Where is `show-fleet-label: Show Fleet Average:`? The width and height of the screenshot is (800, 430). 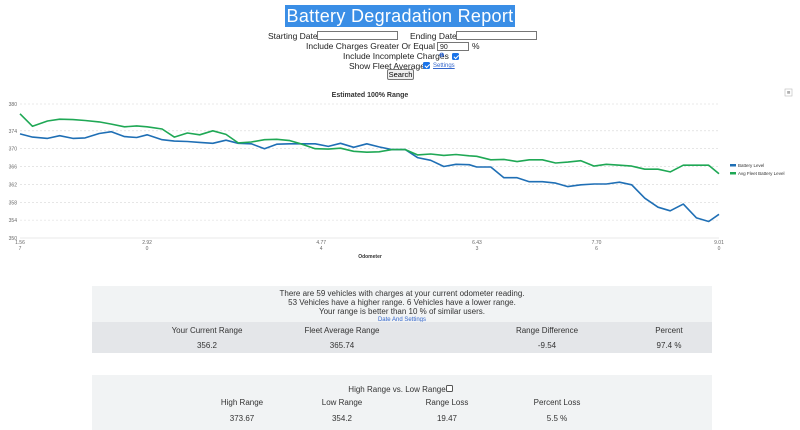 show-fleet-label: Show Fleet Average: is located at coordinates (388, 66).